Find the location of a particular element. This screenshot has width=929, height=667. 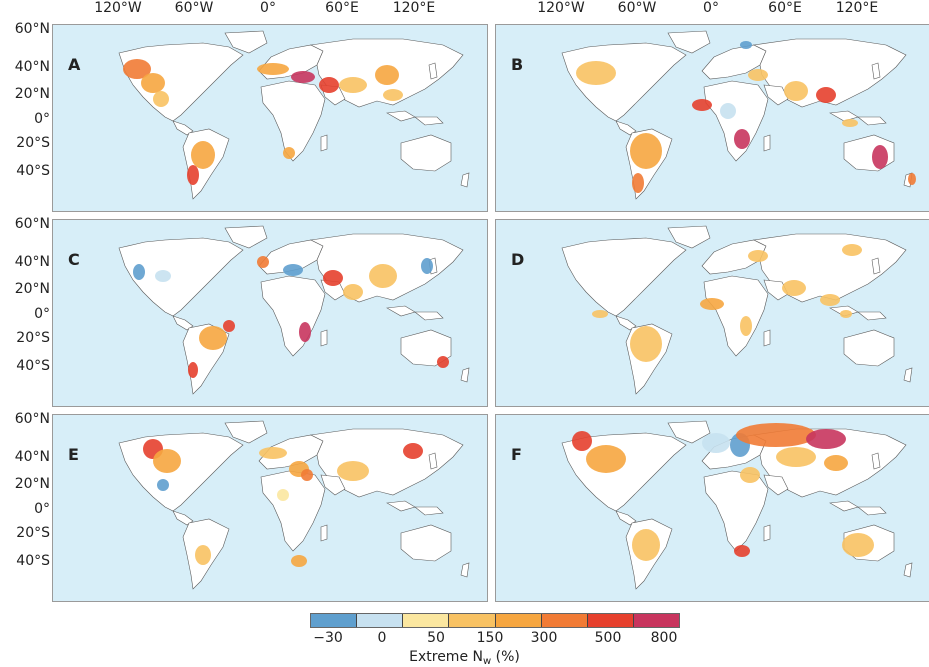

panel-letter-a: A is located at coordinates (74, 64).